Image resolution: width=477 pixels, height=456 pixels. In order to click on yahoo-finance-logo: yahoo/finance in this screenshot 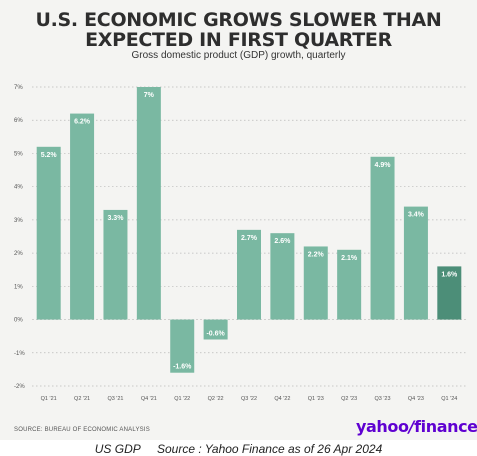, I will do `click(416, 426)`.